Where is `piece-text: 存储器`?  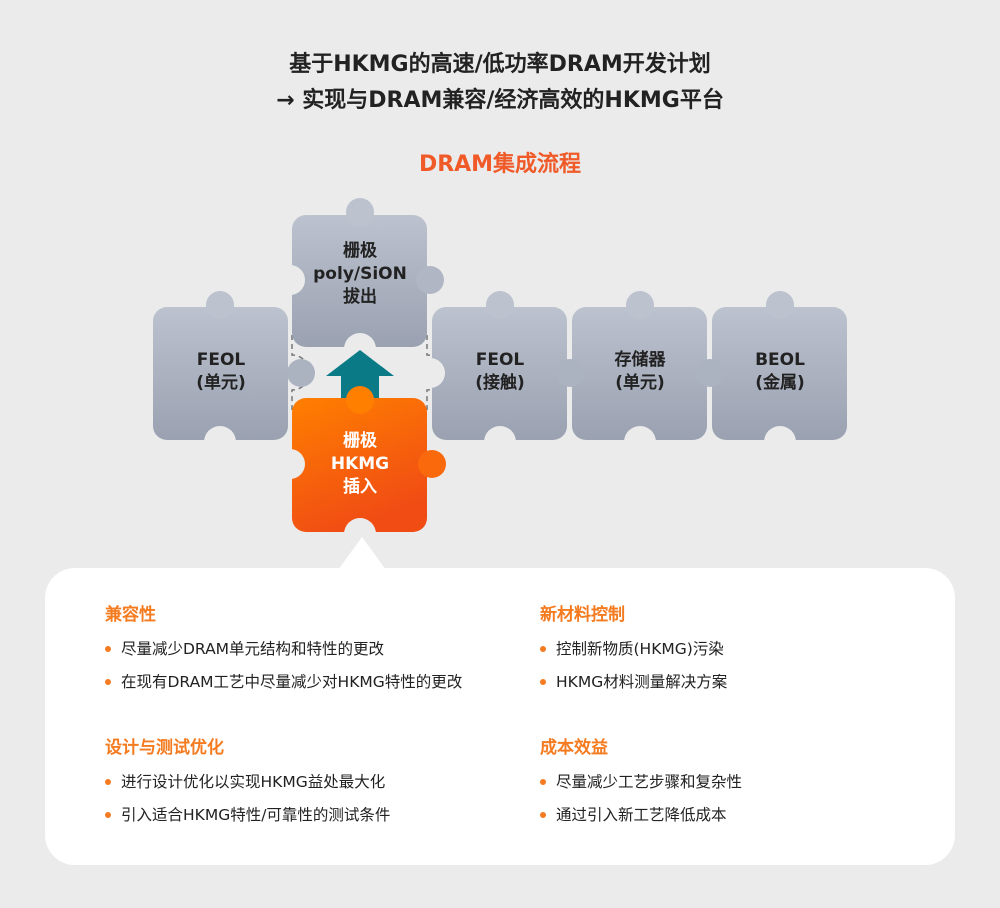
piece-text: 存储器 is located at coordinates (640, 360).